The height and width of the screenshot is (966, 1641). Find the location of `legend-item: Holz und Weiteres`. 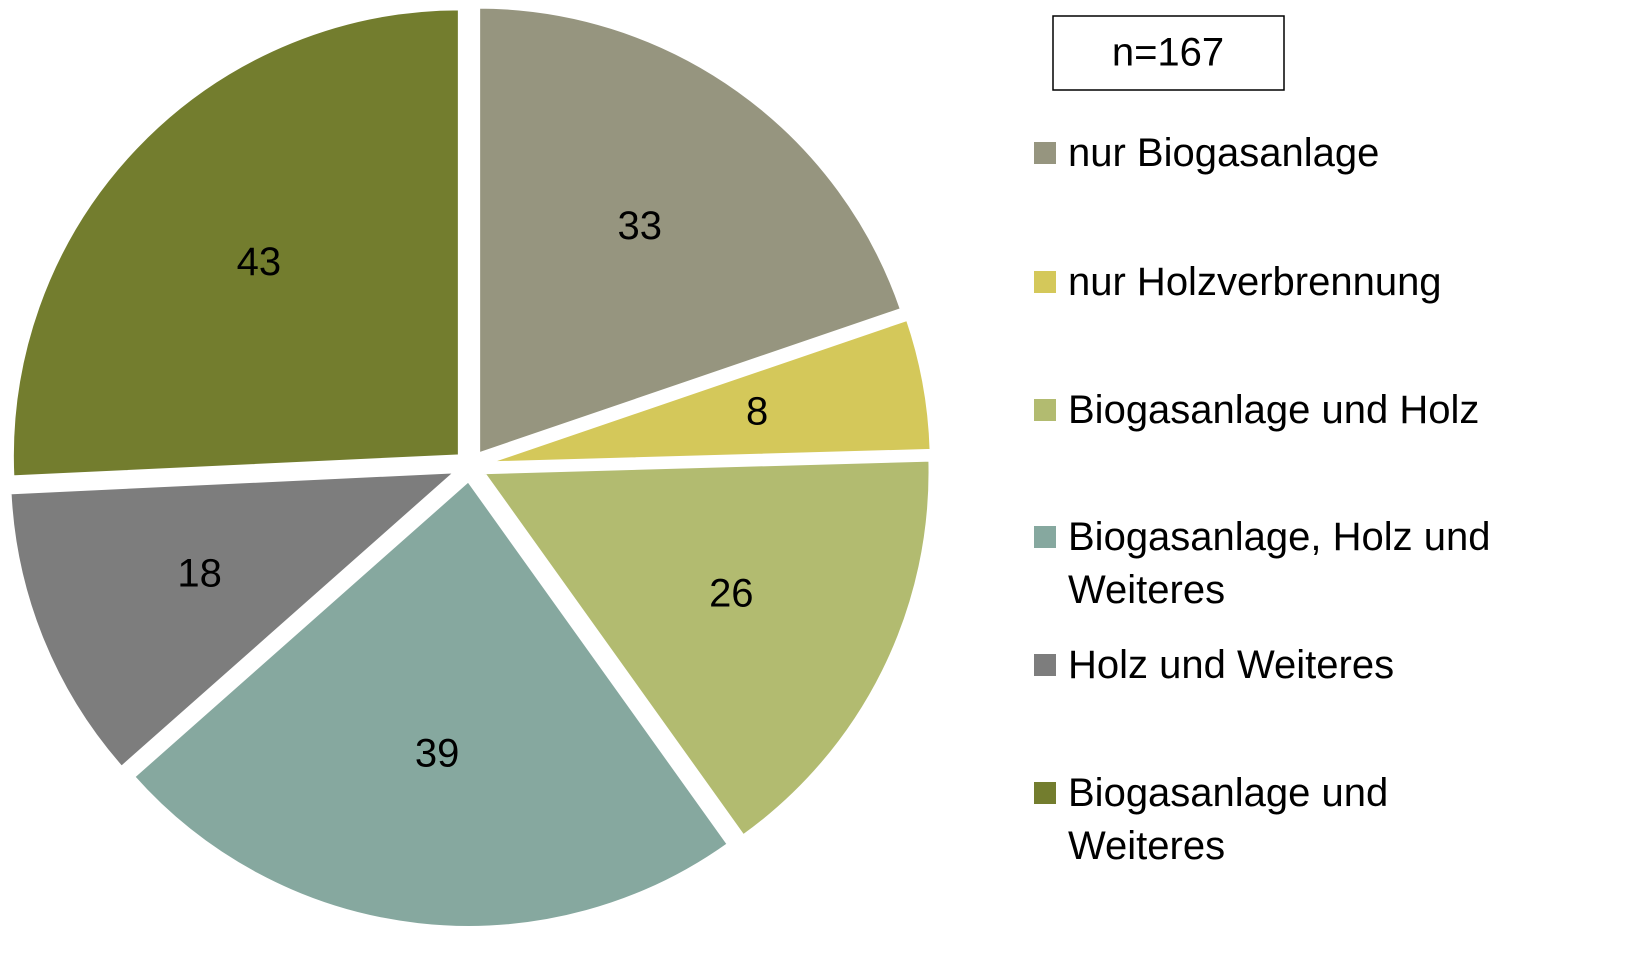

legend-item: Holz und Weiteres is located at coordinates (1314, 665).